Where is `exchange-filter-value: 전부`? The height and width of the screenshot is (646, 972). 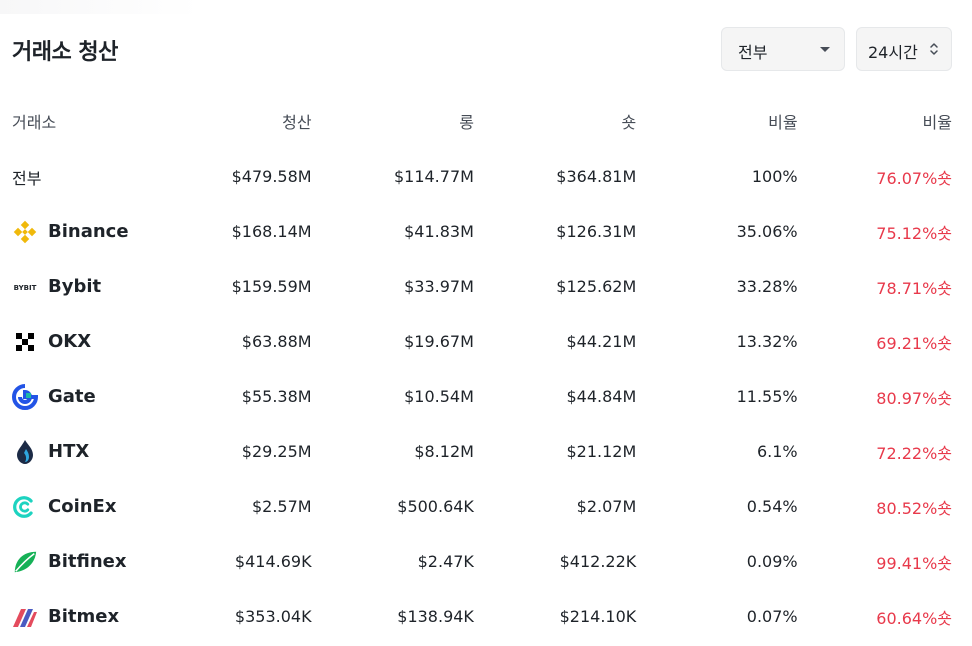 exchange-filter-value: 전부 is located at coordinates (753, 52).